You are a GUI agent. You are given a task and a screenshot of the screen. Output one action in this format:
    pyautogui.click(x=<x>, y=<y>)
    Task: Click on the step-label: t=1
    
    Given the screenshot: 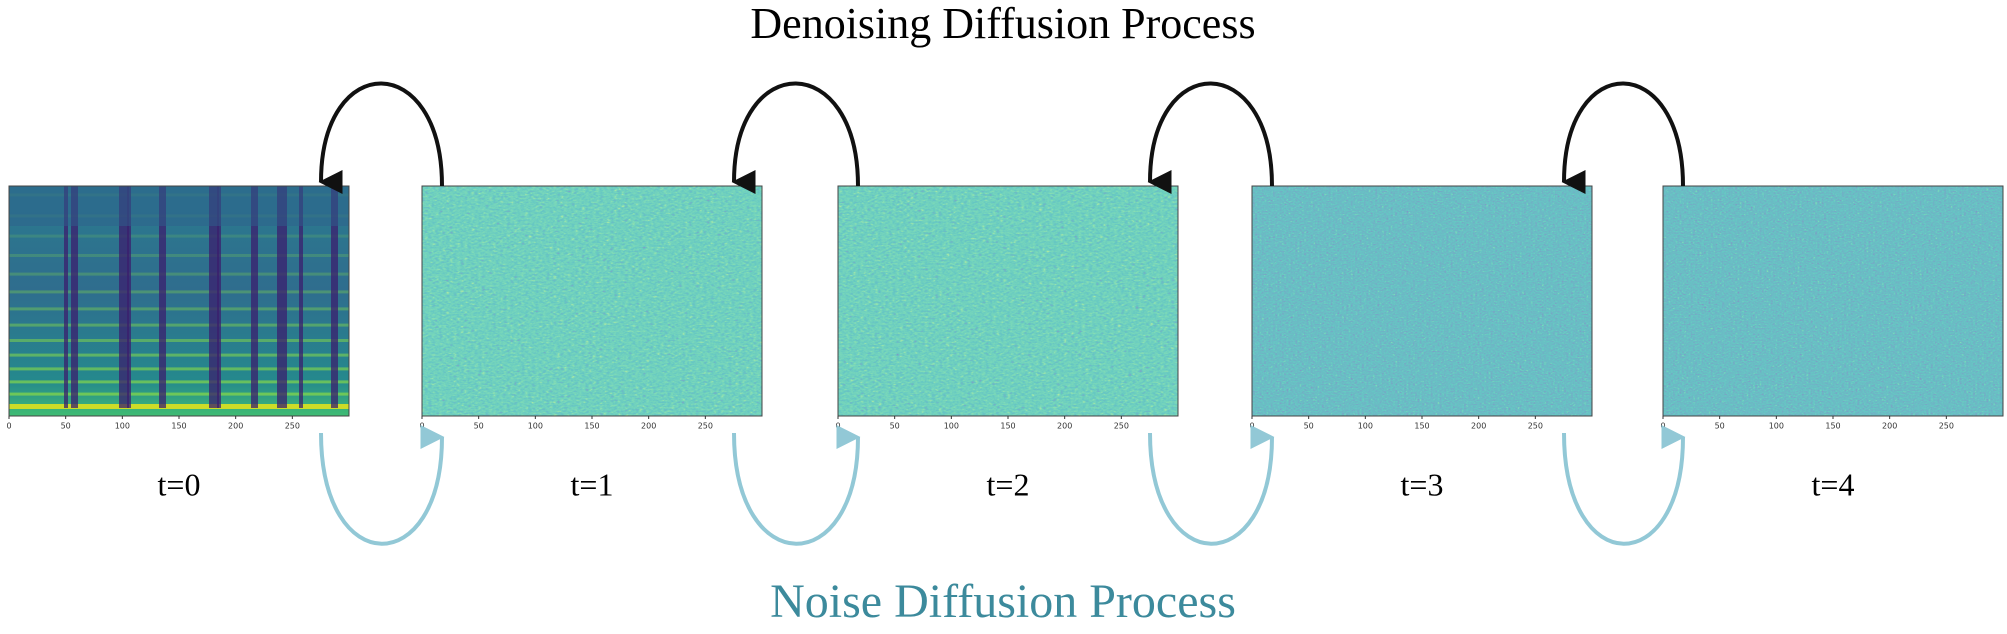 What is the action you would take?
    pyautogui.click(x=592, y=484)
    